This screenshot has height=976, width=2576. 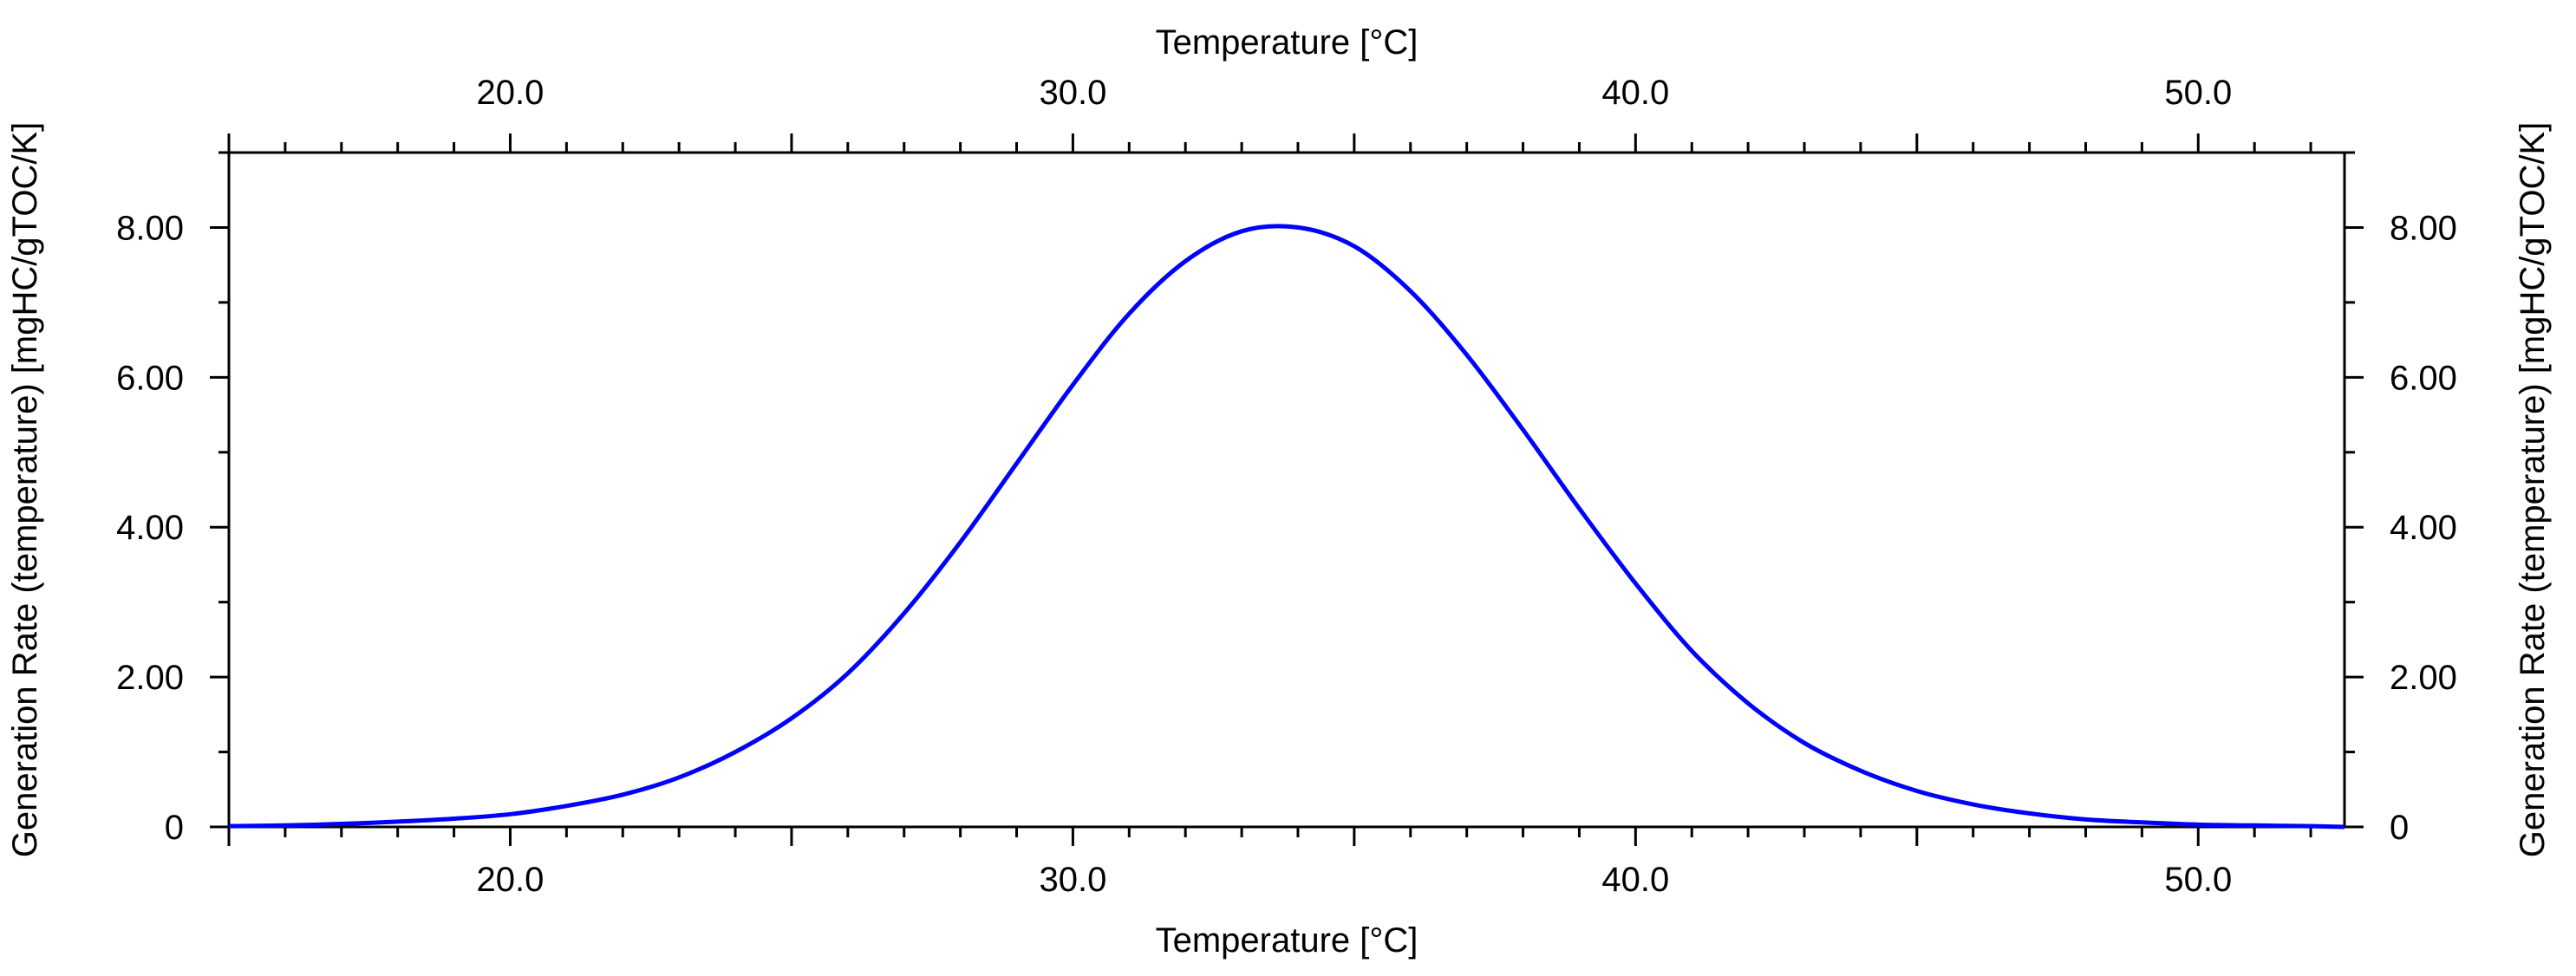 What do you see at coordinates (2423, 528) in the screenshot?
I see `y-tick-label-right: 4.00` at bounding box center [2423, 528].